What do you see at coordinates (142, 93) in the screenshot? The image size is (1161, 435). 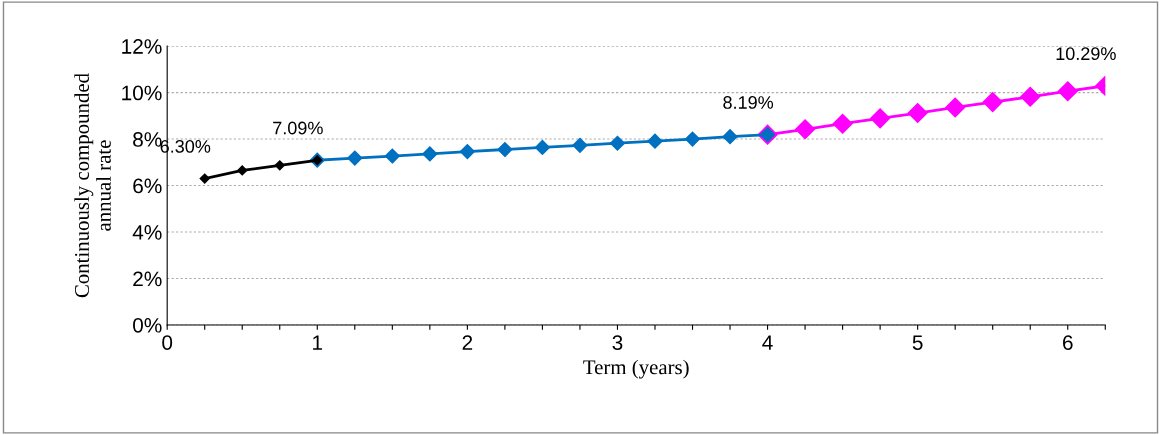 I see `y-tick-label: 10%` at bounding box center [142, 93].